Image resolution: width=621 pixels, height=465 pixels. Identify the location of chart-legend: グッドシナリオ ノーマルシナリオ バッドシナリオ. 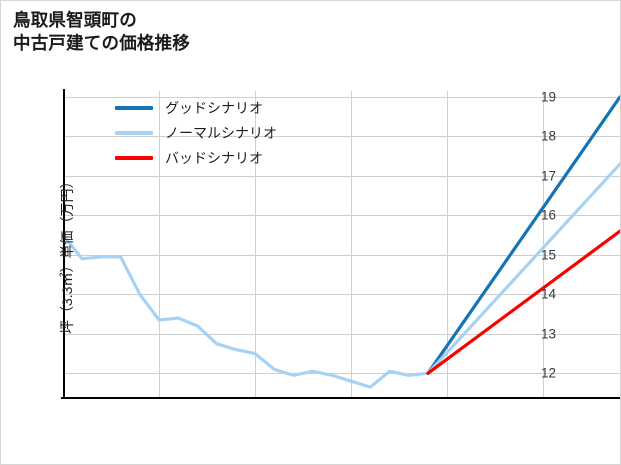
(196, 132).